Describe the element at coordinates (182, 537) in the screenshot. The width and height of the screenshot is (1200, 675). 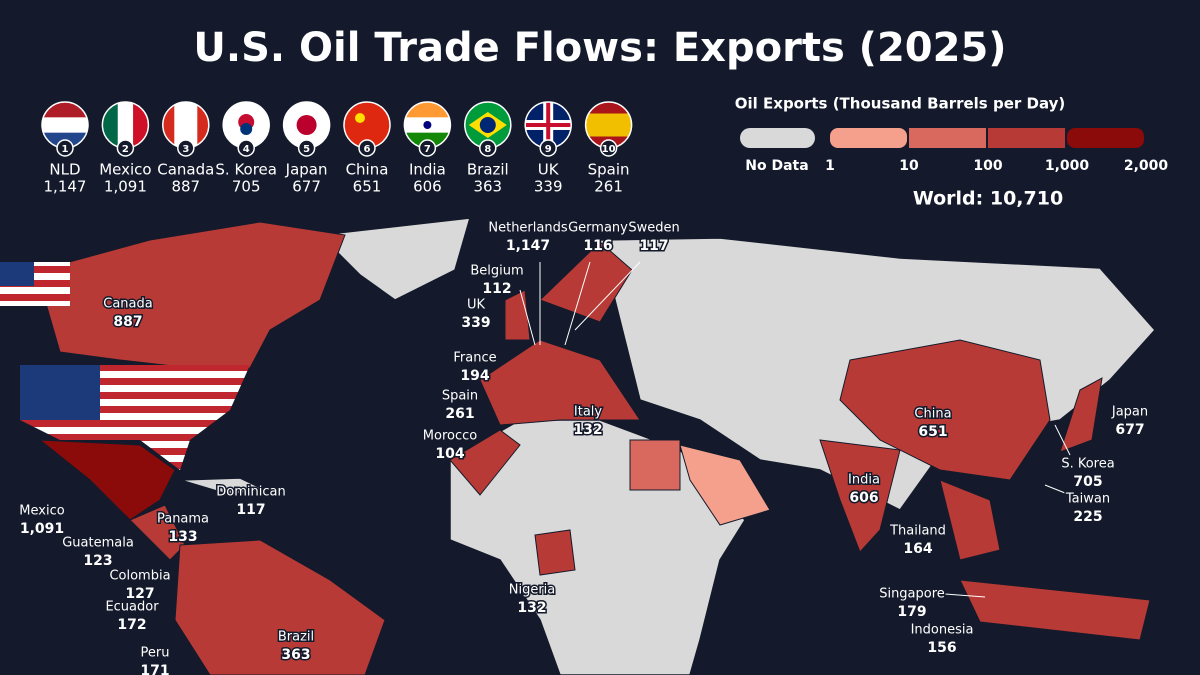
I see `country-value: 133` at that location.